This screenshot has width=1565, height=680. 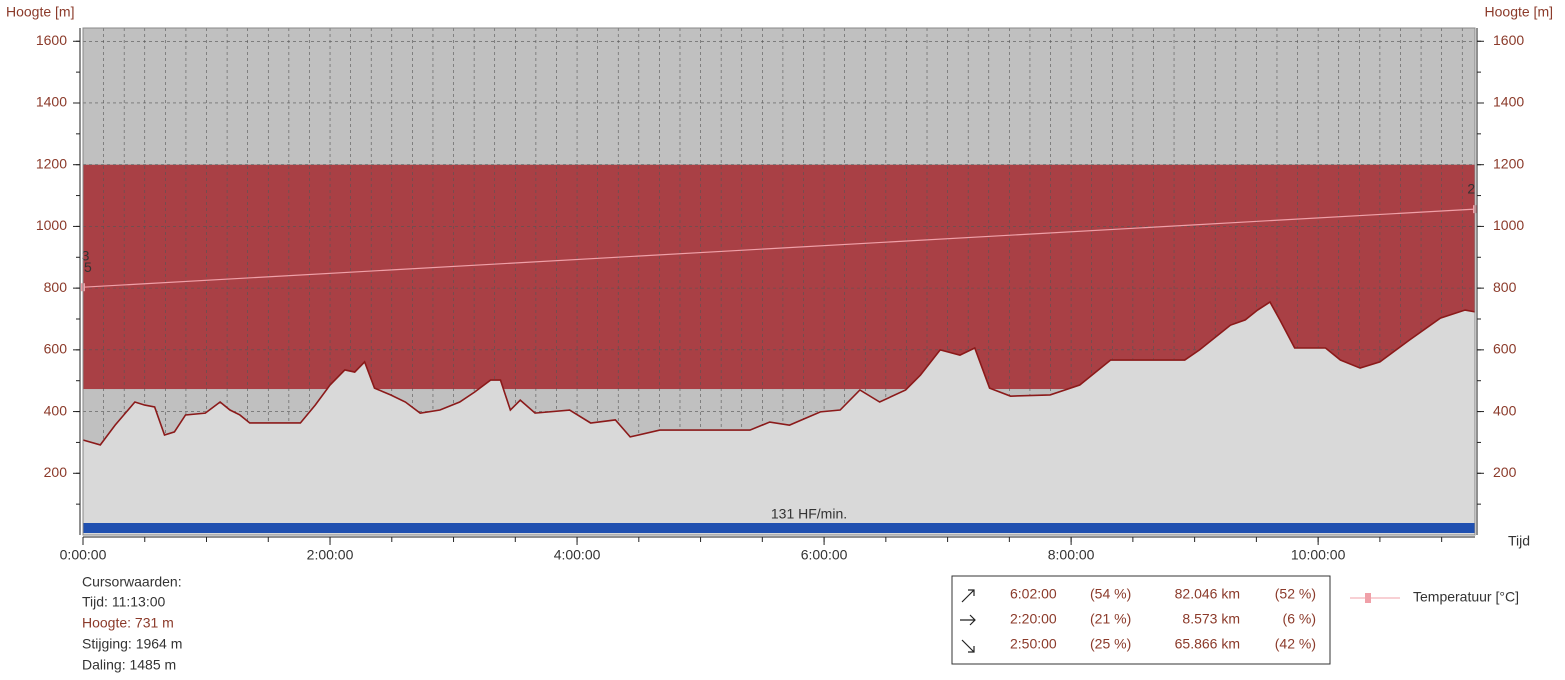 What do you see at coordinates (1505, 410) in the screenshot?
I see `y2-tick-label: 400` at bounding box center [1505, 410].